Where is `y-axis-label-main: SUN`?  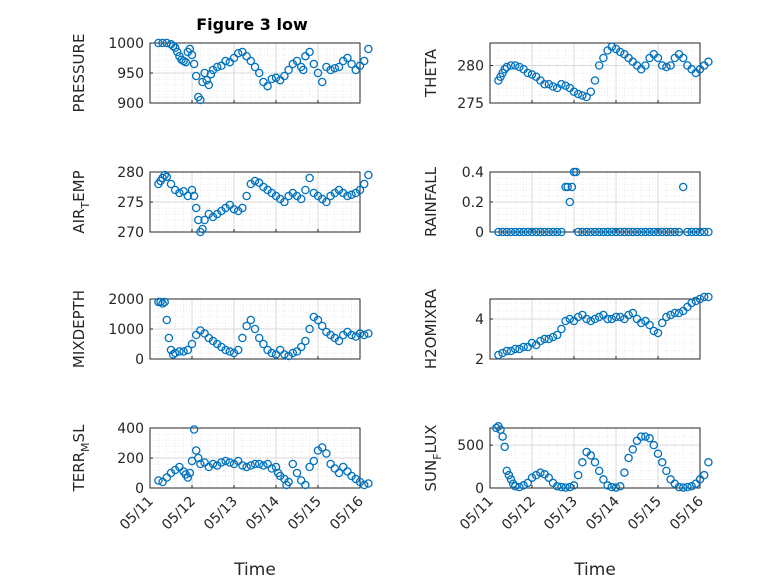
y-axis-label-main: SUN is located at coordinates (431, 476).